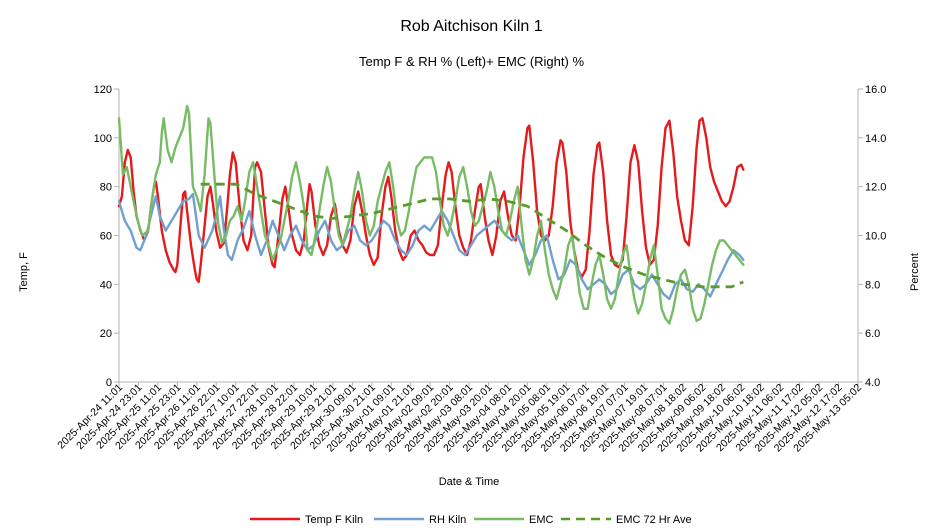 This screenshot has width=943, height=530. I want to click on y2-tick-label: 14.0, so click(875, 139).